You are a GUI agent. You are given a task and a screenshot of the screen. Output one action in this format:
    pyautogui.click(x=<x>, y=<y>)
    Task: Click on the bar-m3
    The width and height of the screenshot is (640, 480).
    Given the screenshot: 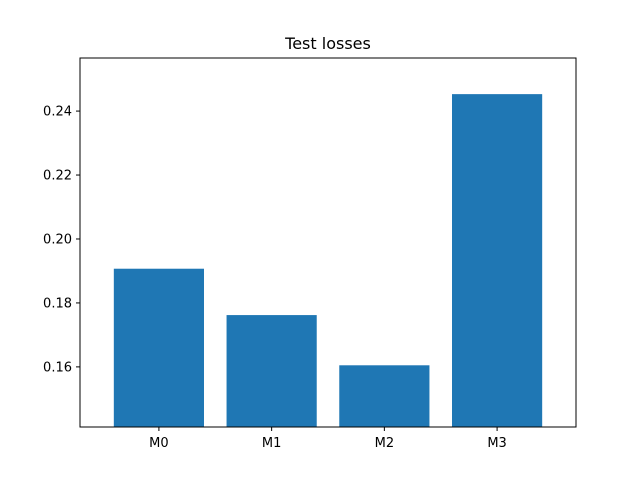 What is the action you would take?
    pyautogui.click(x=497, y=260)
    